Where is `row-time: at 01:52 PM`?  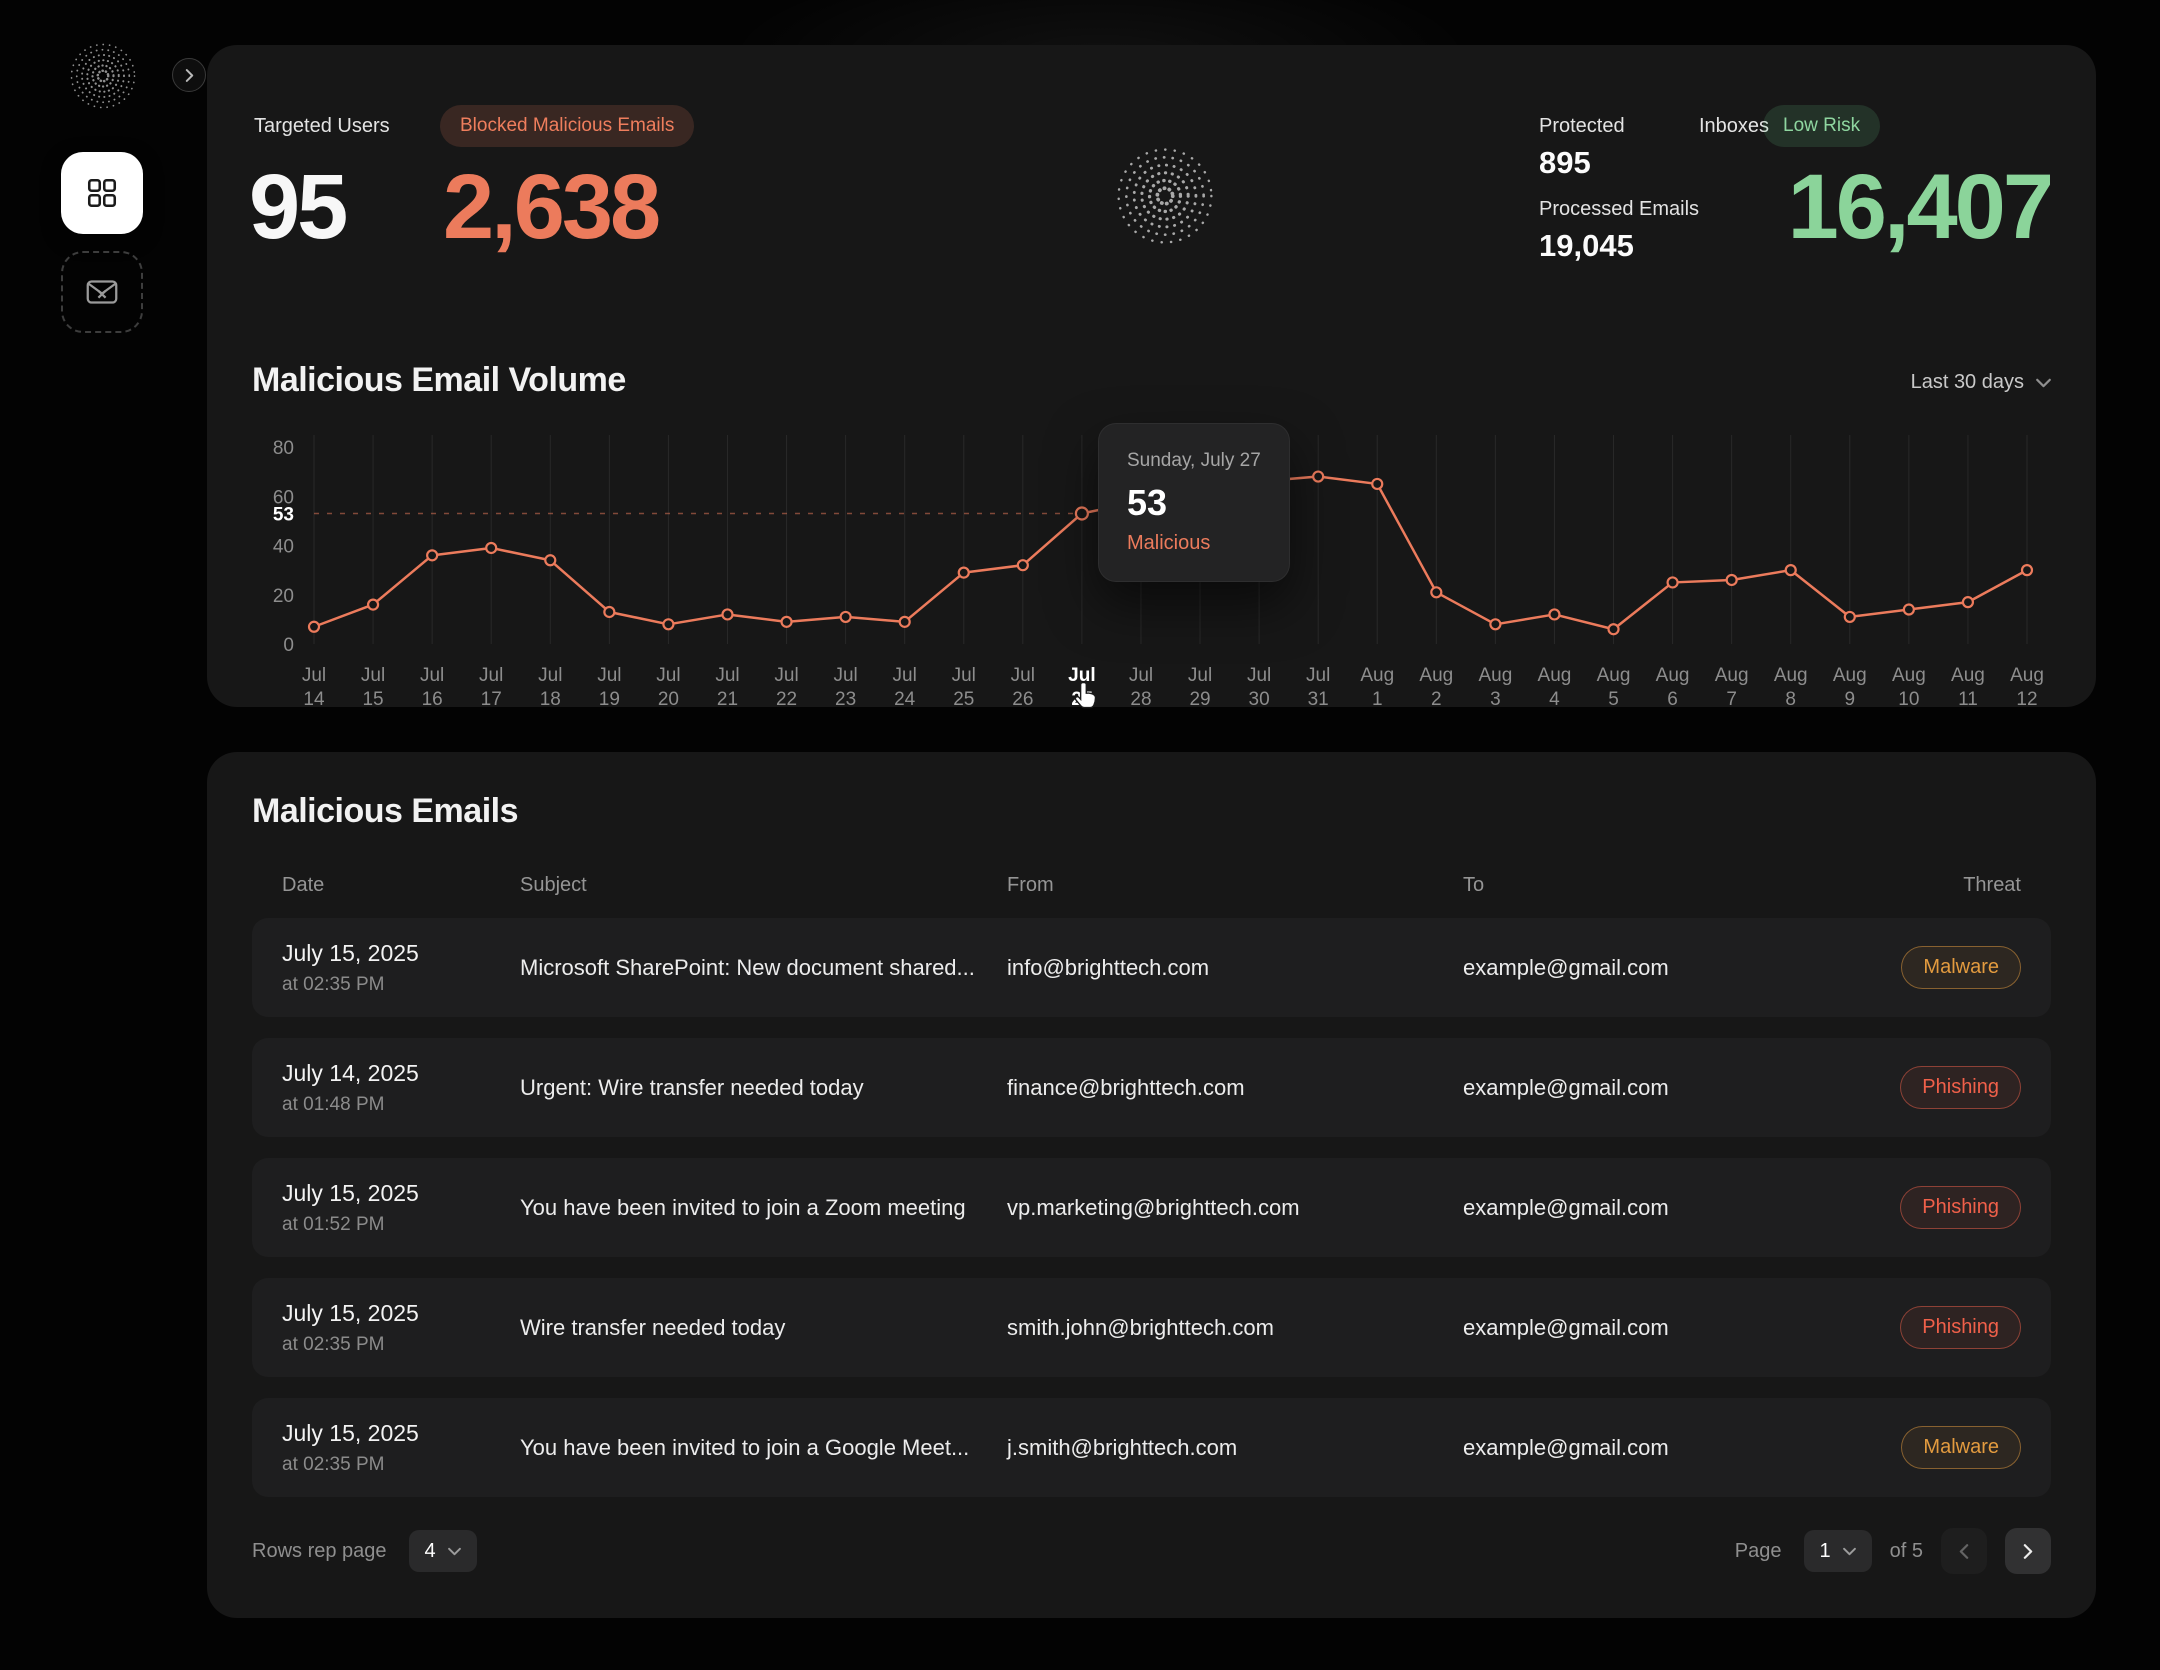
row-time: at 01:52 PM is located at coordinates (333, 1224).